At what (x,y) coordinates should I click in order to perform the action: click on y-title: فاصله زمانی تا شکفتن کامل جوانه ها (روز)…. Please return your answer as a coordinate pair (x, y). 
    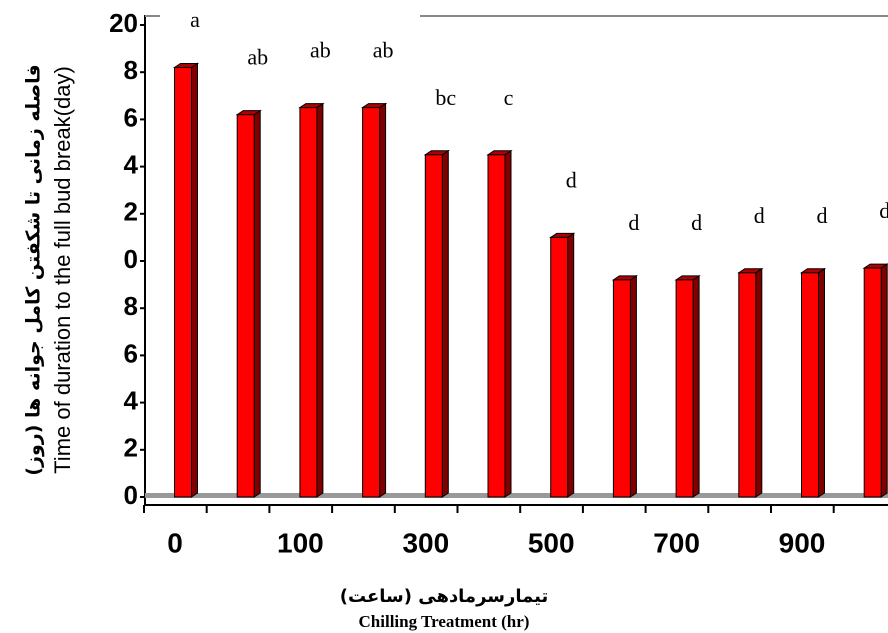
    Looking at the image, I should click on (49, 269).